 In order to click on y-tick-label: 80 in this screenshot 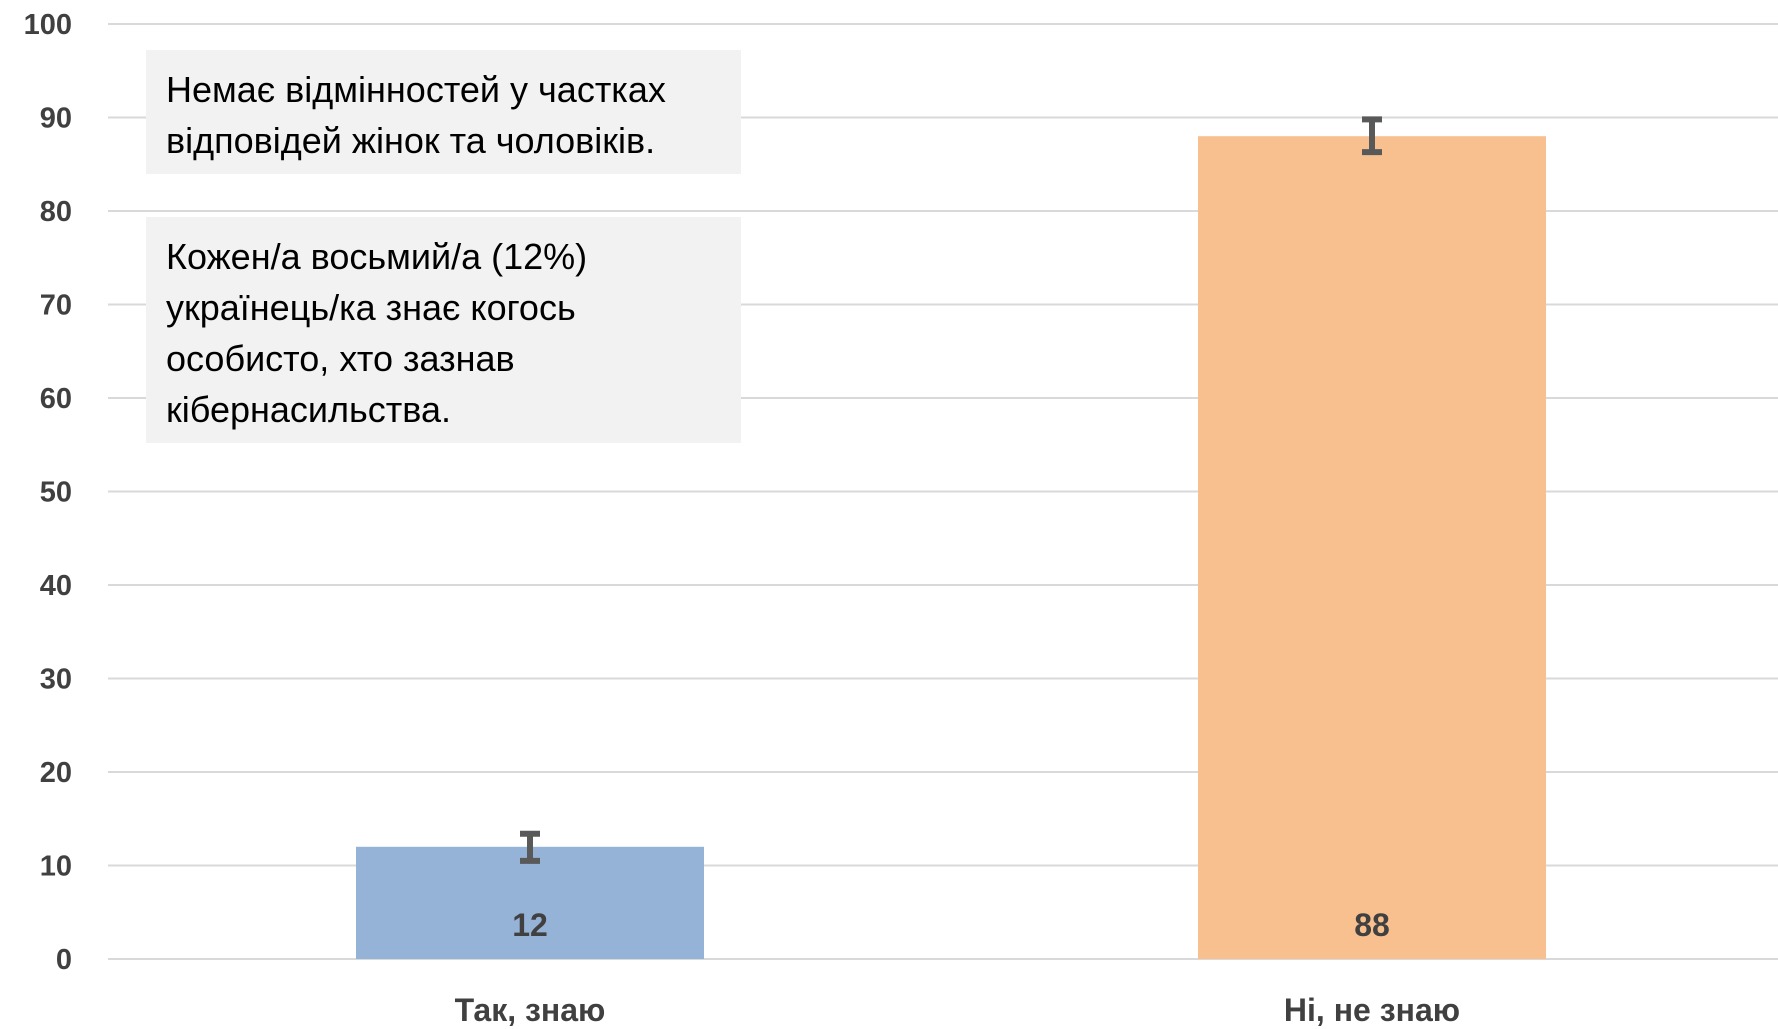, I will do `click(56, 212)`.